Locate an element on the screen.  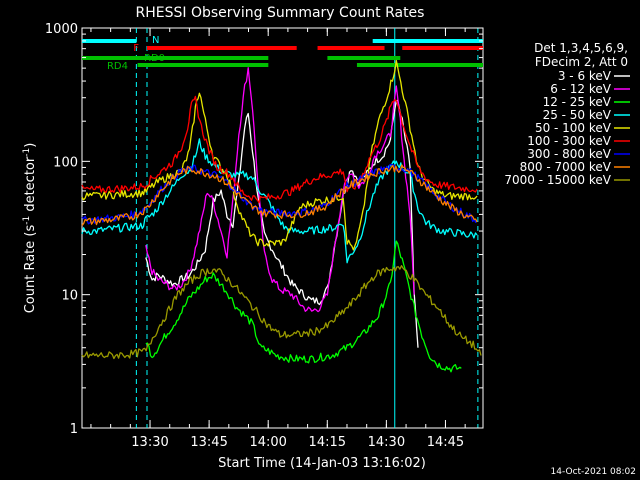
legend-header-1: Det 1,3,4,5,6,9, is located at coordinates (581, 48).